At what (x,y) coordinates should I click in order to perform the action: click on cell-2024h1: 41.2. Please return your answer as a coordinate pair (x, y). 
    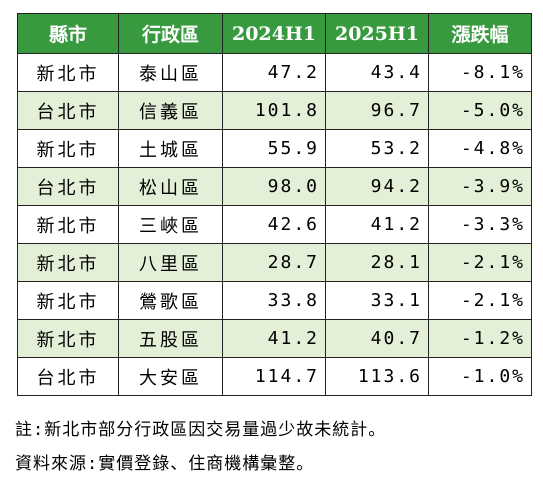
    Looking at the image, I should click on (274, 338).